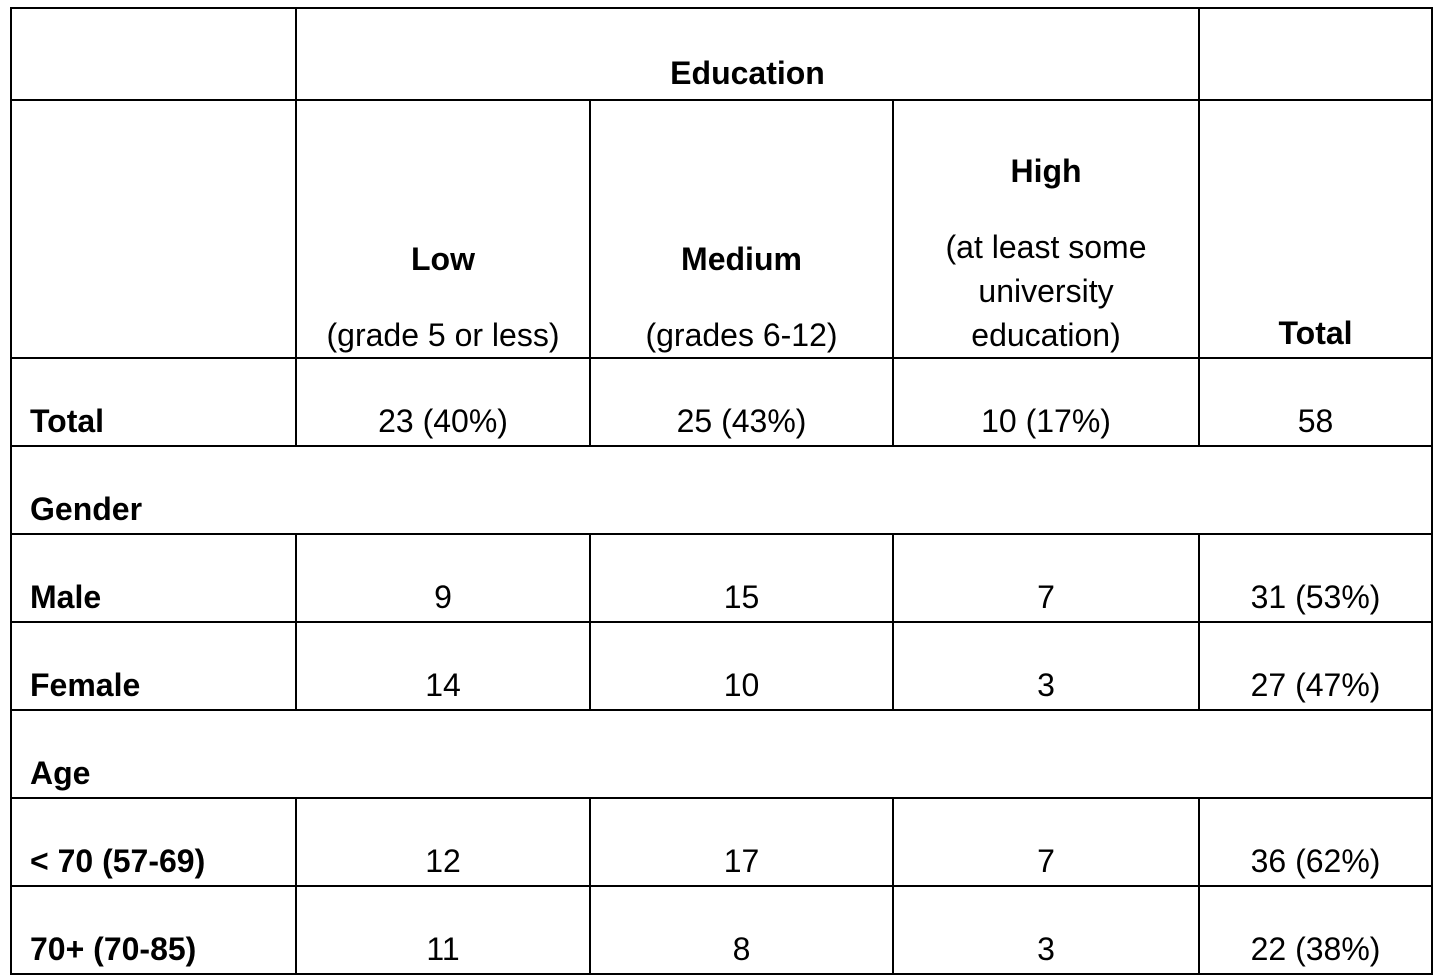 The image size is (1440, 975). I want to click on section-label: Age, so click(721, 754).